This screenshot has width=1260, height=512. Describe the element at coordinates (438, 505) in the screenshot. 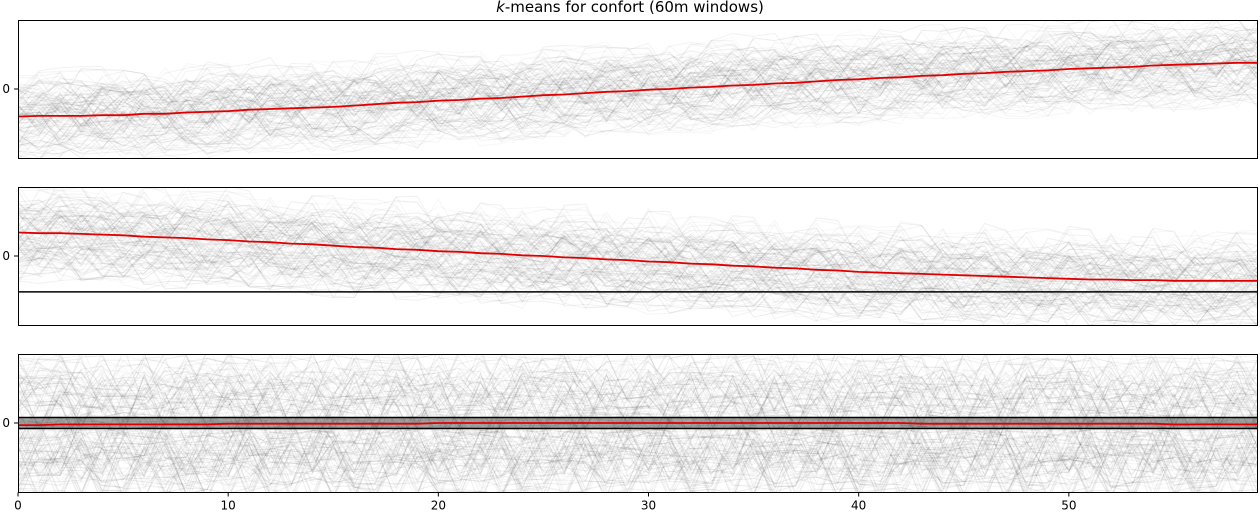

I see `x-tick-label: 20` at that location.